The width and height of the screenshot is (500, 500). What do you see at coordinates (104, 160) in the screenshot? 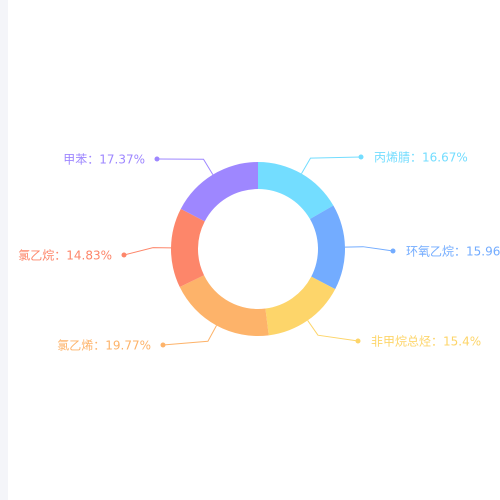
I see `slice-label-5: 甲苯：17.37%` at bounding box center [104, 160].